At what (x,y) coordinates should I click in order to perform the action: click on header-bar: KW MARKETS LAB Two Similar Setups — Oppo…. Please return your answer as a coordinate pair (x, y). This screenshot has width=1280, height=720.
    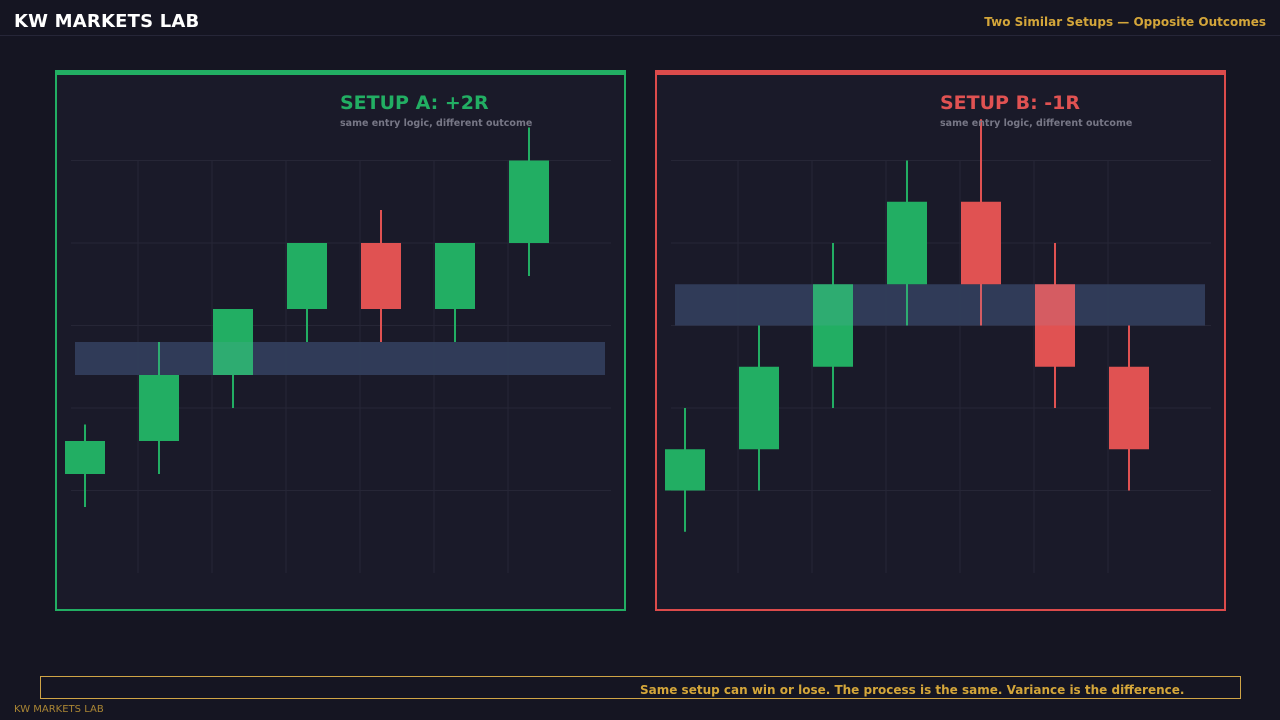
    Looking at the image, I should click on (640, 18).